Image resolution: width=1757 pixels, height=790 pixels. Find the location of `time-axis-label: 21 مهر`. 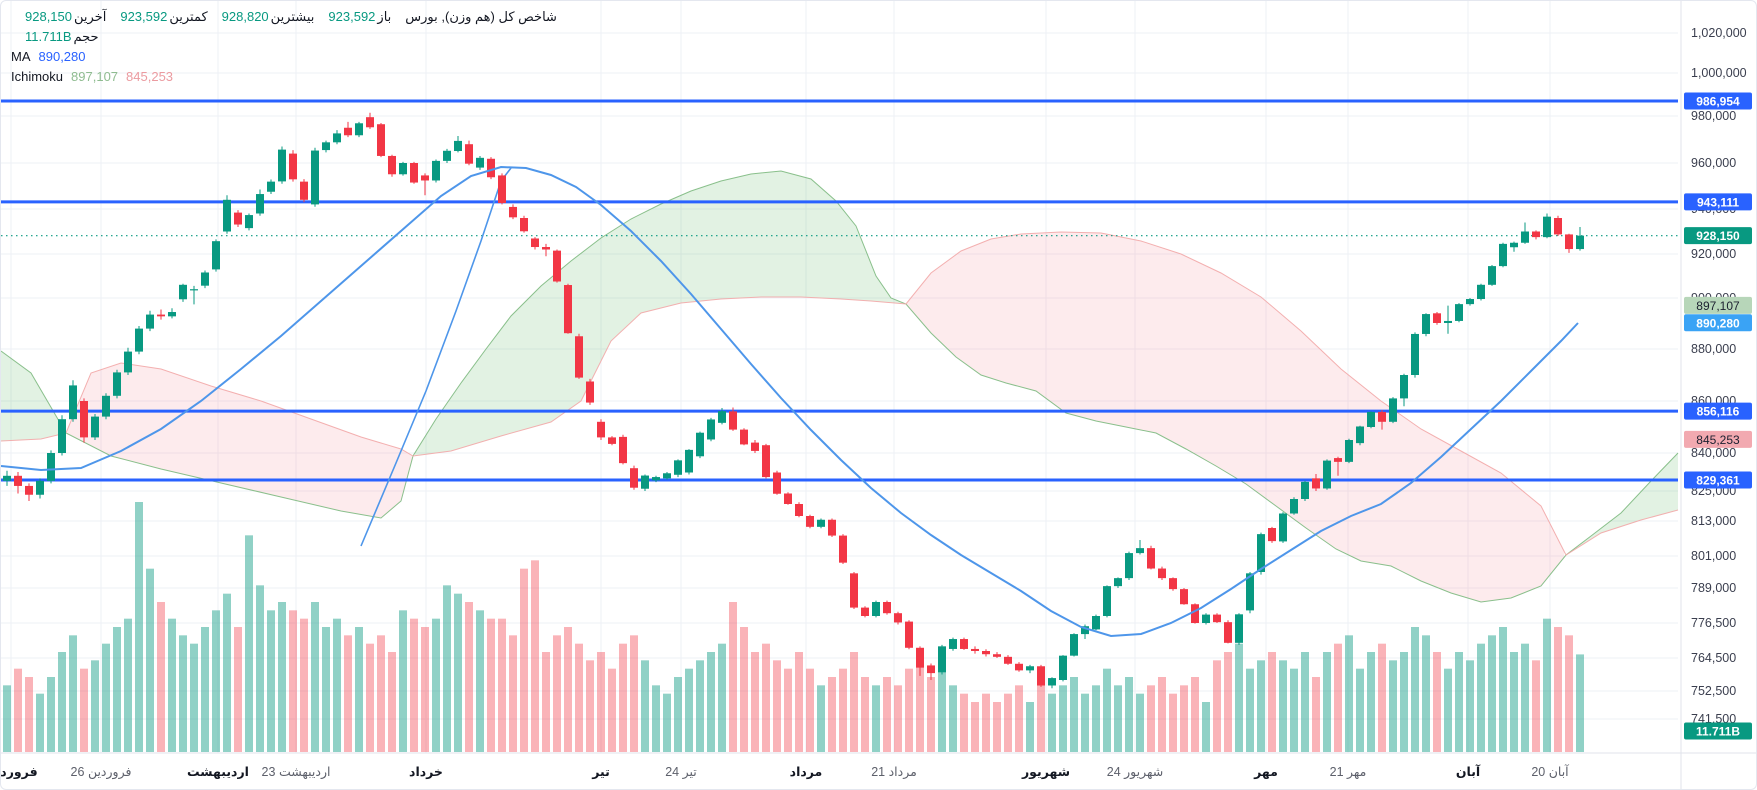

time-axis-label: 21 مهر is located at coordinates (1348, 772).